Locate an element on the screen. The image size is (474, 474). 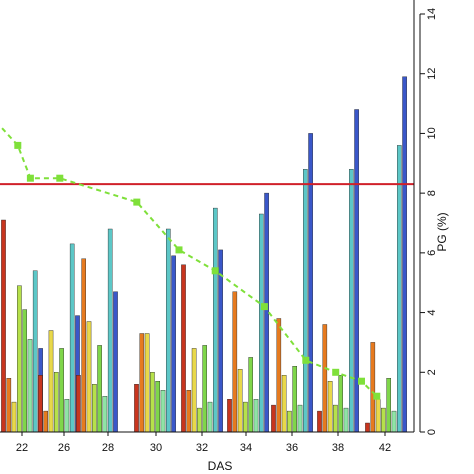
x-tick-label-36: 36 is located at coordinates (292, 448).